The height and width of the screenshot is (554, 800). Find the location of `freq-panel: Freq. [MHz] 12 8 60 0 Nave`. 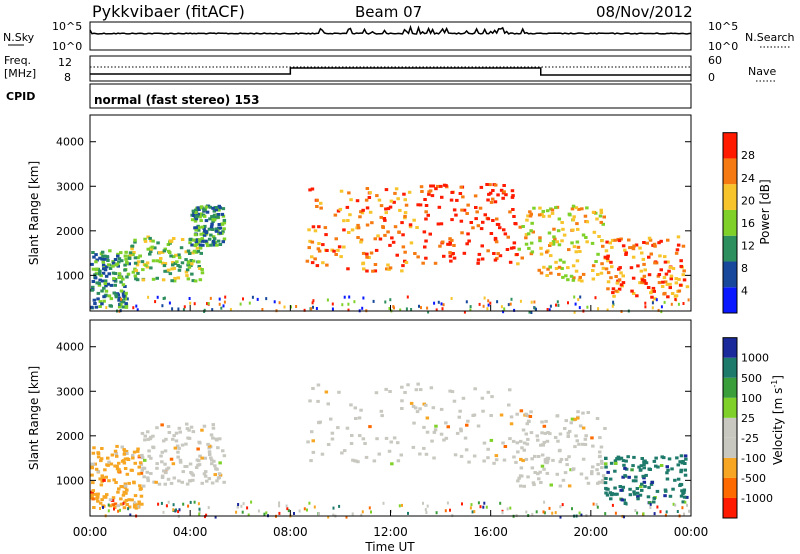

freq-panel: Freq. [MHz] 12 8 60 0 Nave is located at coordinates (390, 69).